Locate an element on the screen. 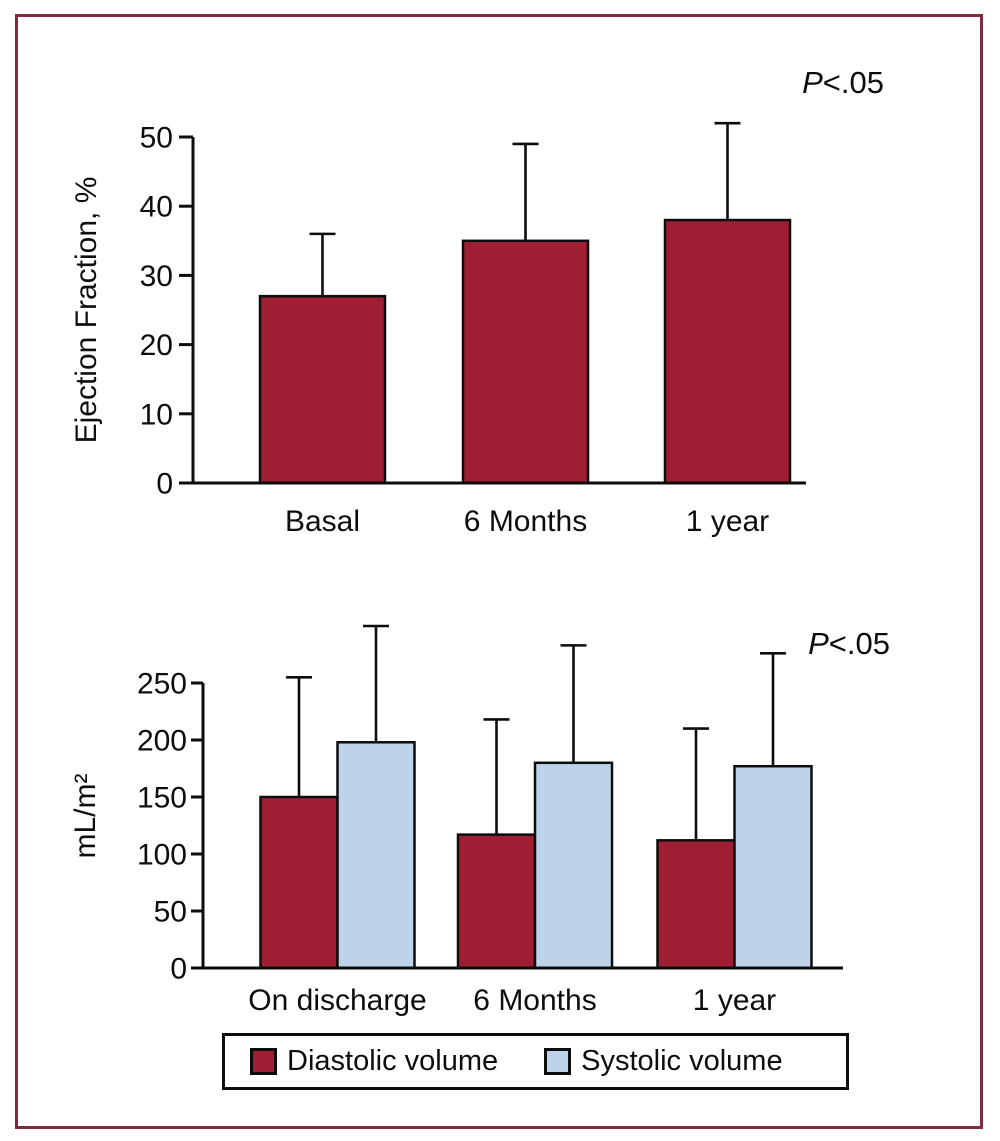  legend-swatch-diastolic is located at coordinates (263, 1061).